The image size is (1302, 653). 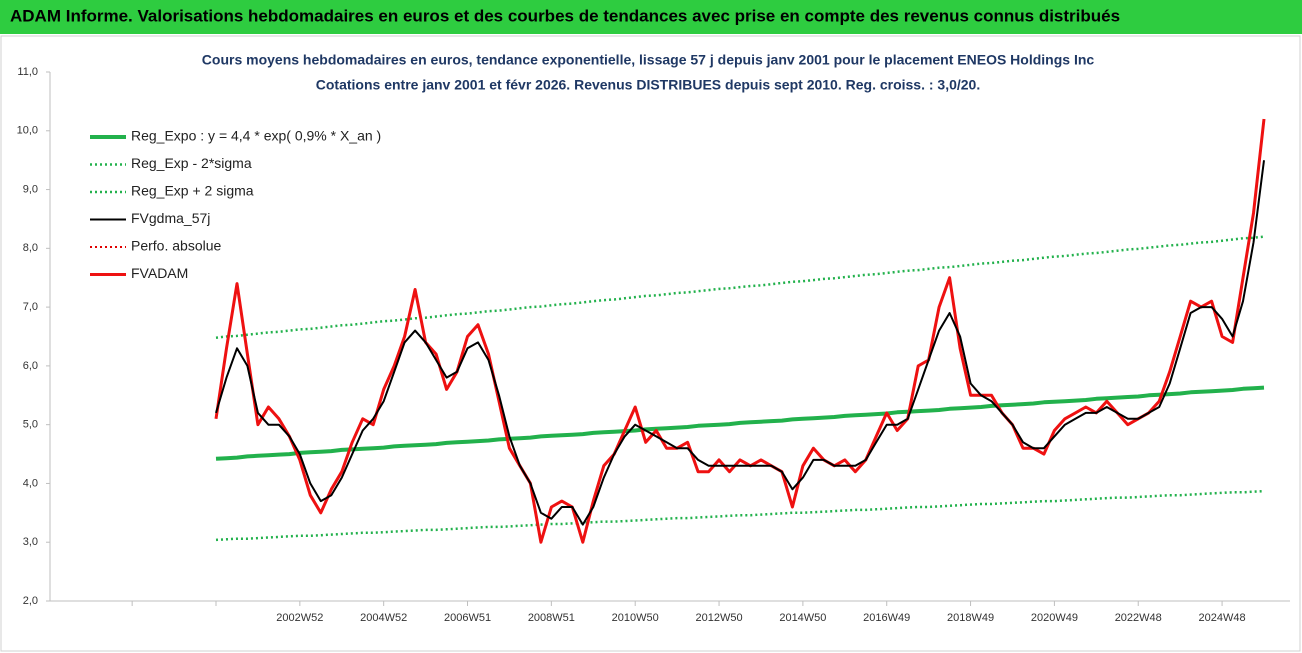 I want to click on y-tick-label: 10,0, so click(x=27, y=131).